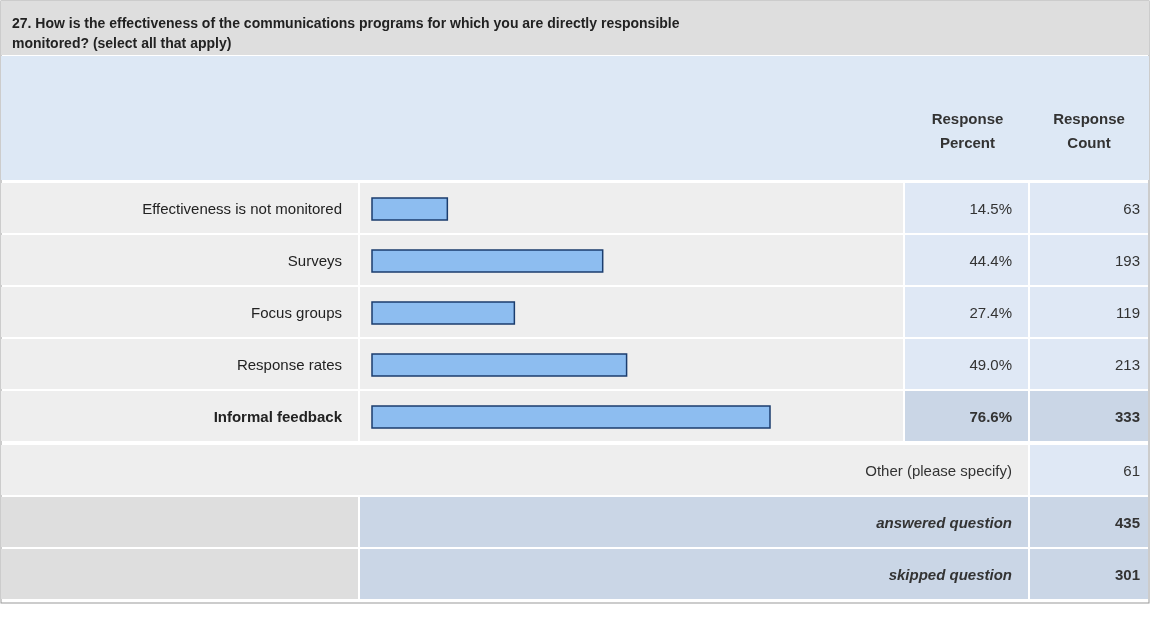 The height and width of the screenshot is (644, 1150). I want to click on text: 435, so click(1127, 522).